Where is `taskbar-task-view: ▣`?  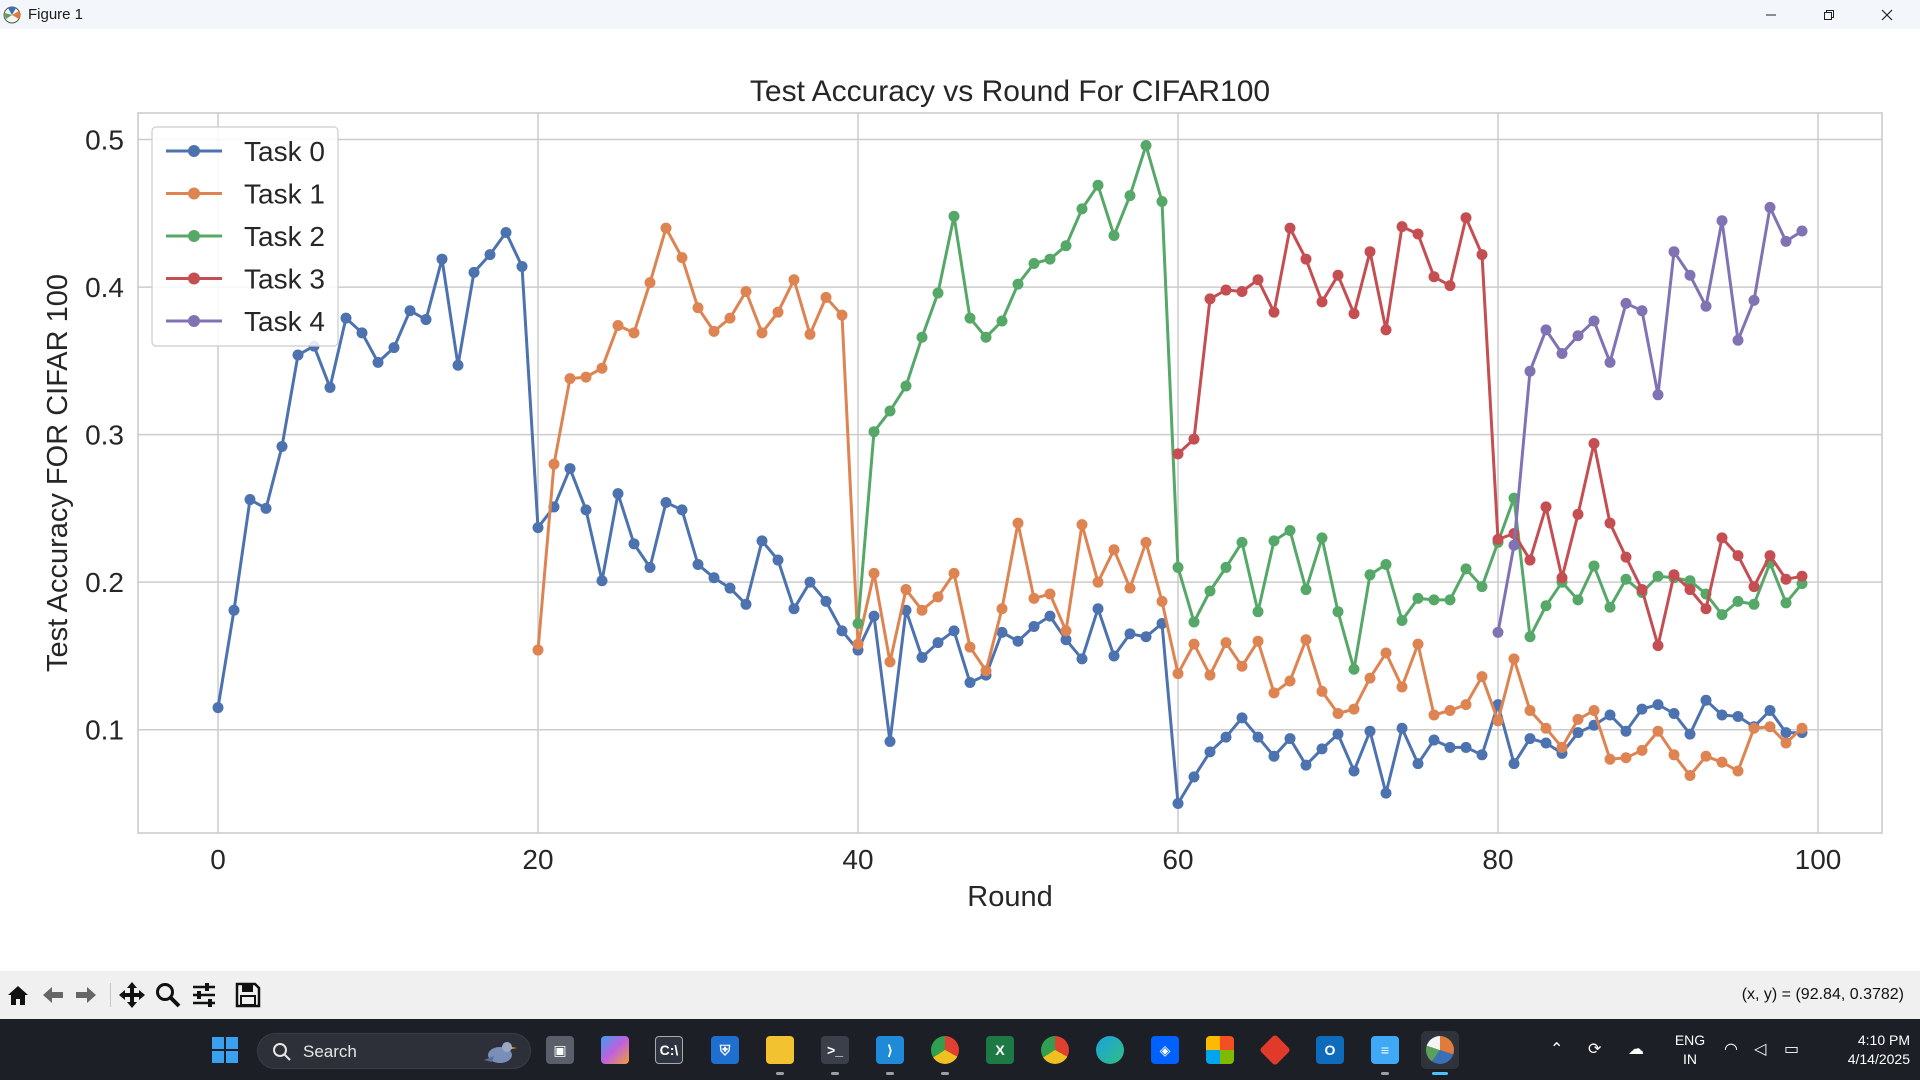
taskbar-task-view: ▣ is located at coordinates (560, 1050).